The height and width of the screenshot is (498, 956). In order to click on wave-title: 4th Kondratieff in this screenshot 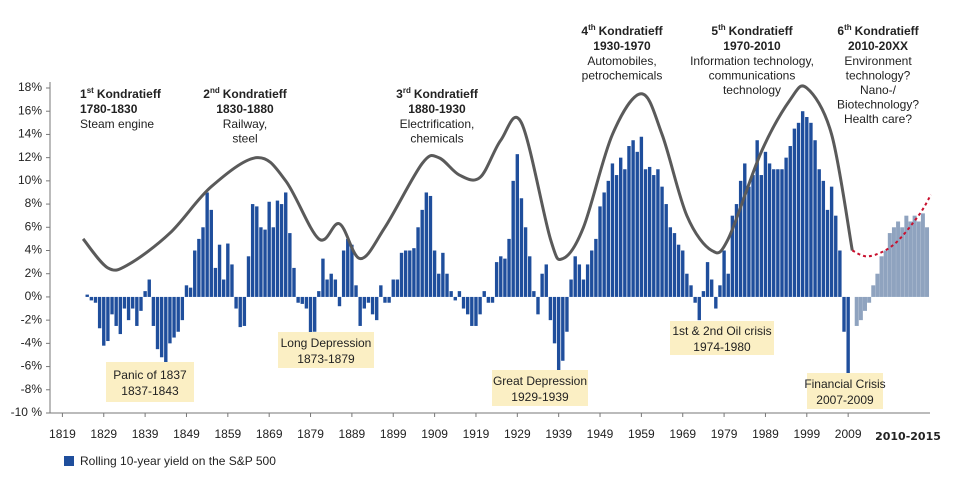, I will do `click(622, 31)`.